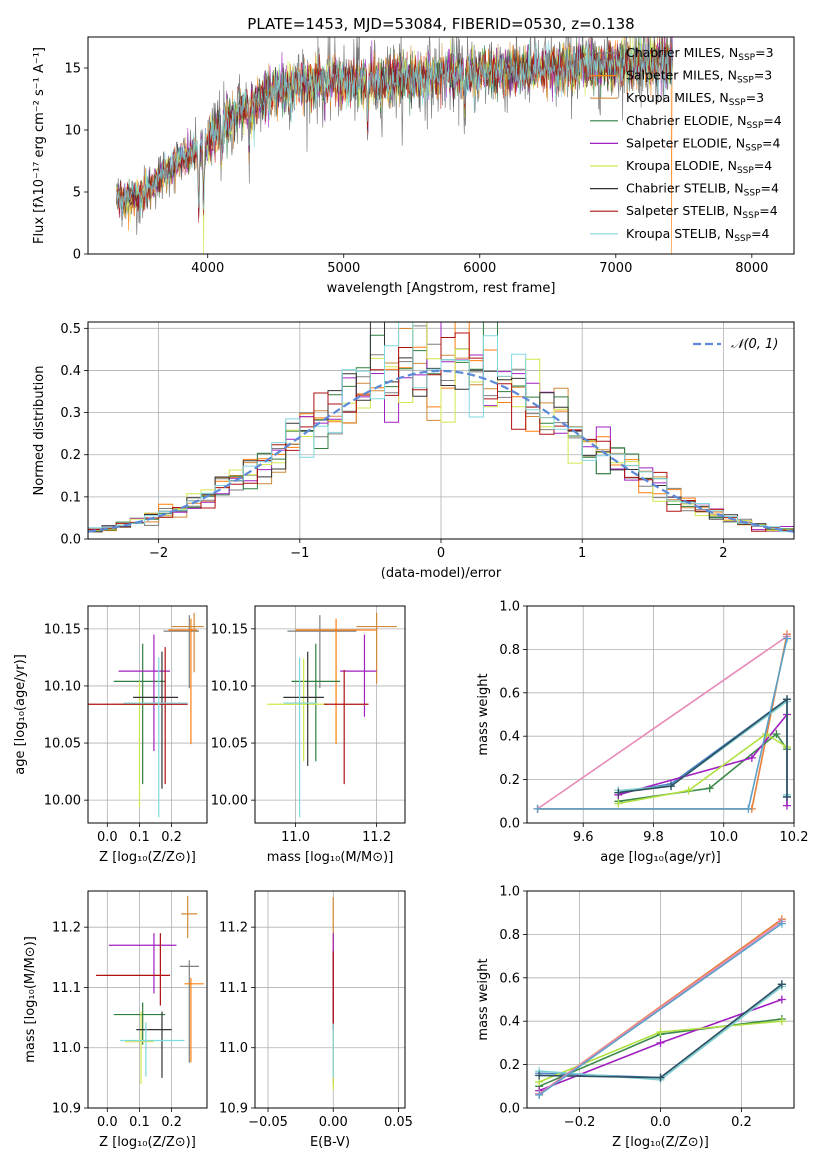 This screenshot has height=1170, width=819. What do you see at coordinates (20, 714) in the screenshot?
I see `y-axis-label: age [log₁₀(age/yr)]` at bounding box center [20, 714].